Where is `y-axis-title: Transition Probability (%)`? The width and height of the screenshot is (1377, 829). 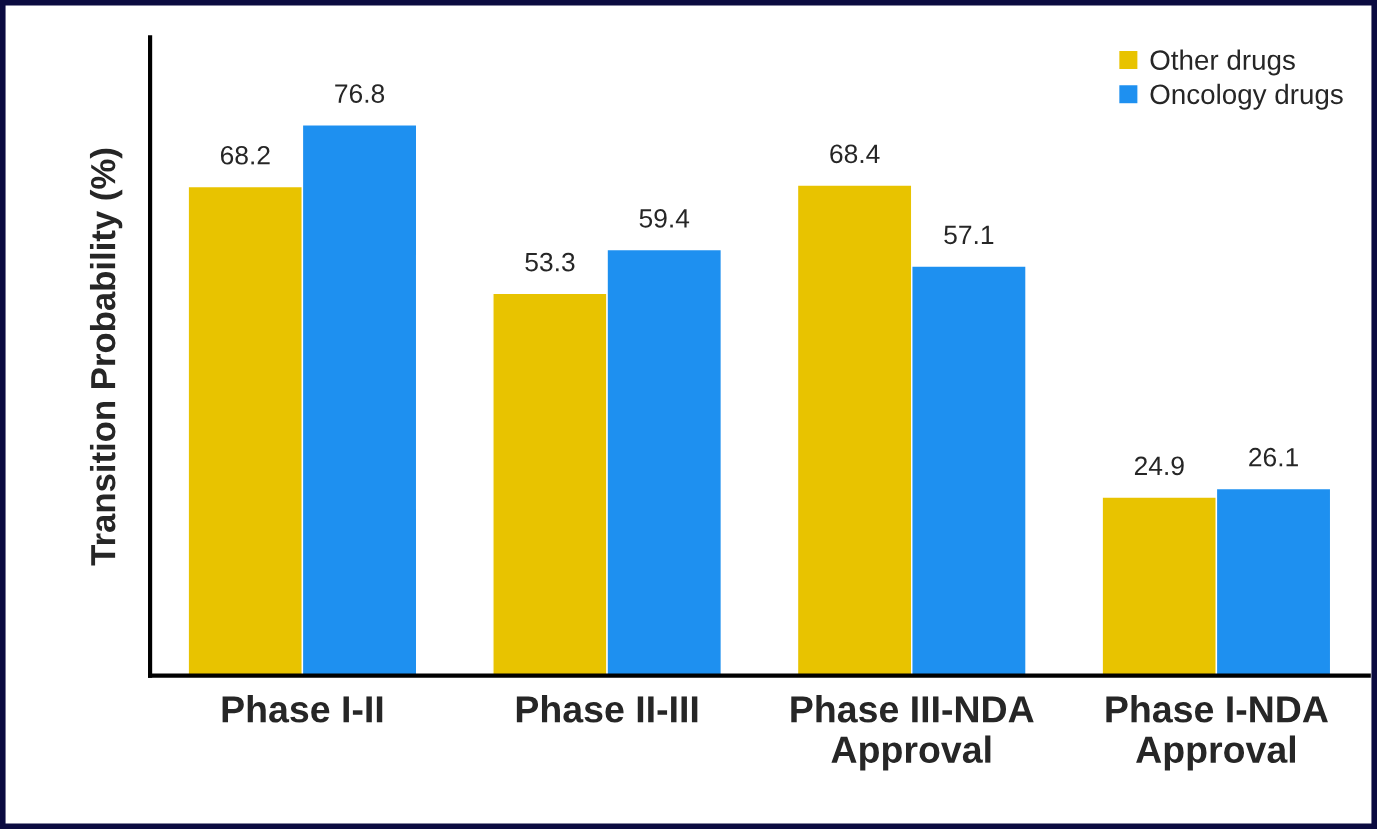 y-axis-title: Transition Probability (%) is located at coordinates (106, 357).